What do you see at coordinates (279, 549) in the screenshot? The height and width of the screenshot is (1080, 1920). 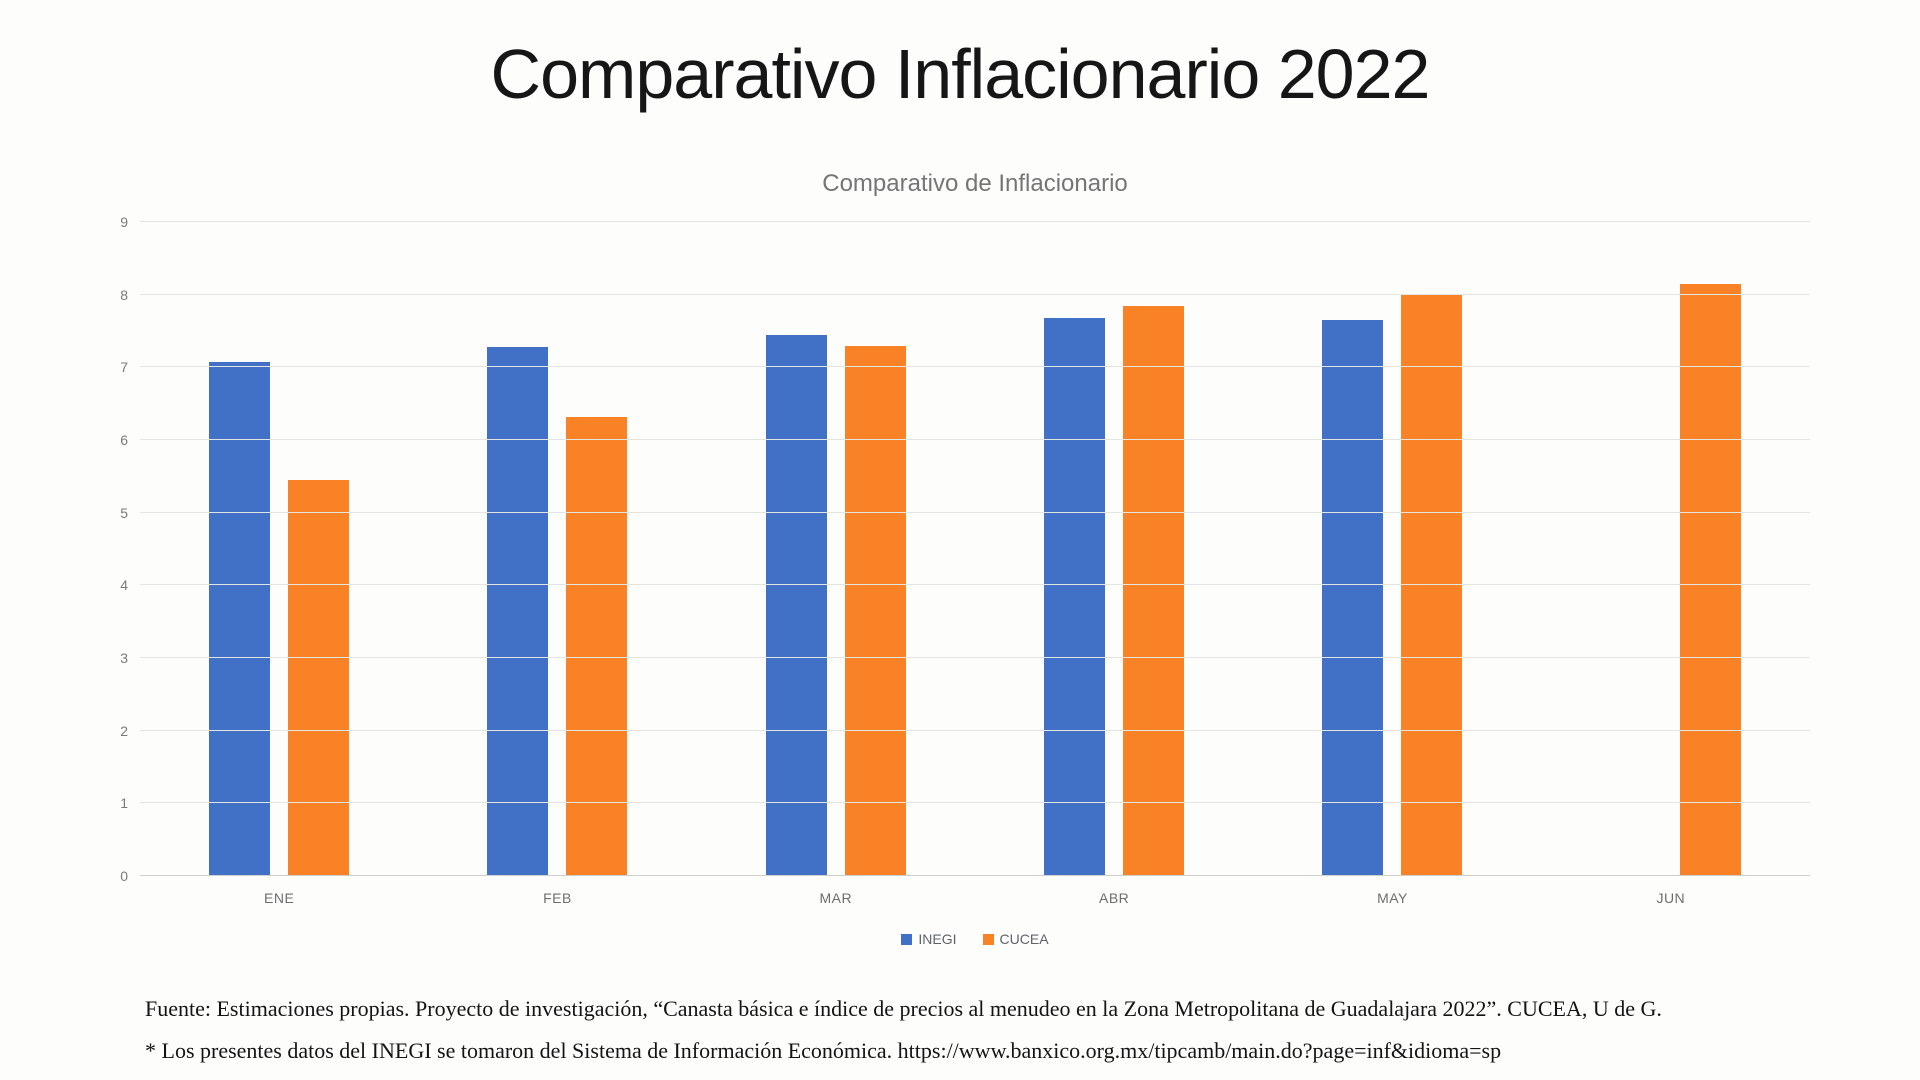 I see `bar-group-ene` at bounding box center [279, 549].